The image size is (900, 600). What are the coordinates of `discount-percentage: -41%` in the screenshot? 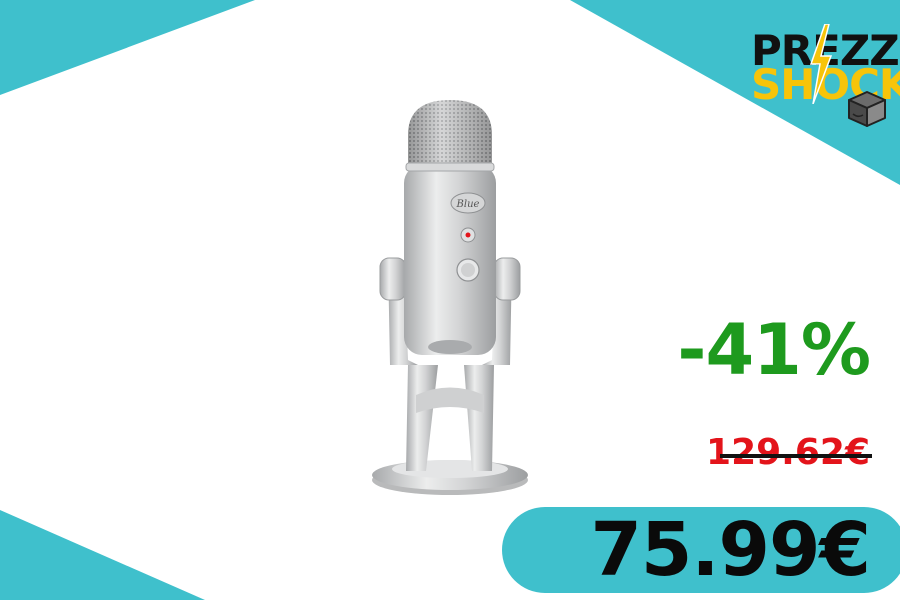 It's located at (774, 350).